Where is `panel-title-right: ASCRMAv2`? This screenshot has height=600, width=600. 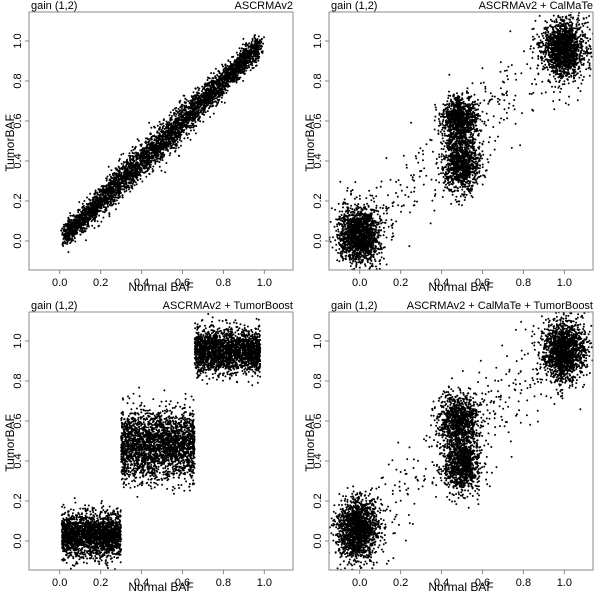 panel-title-right: ASCRMAv2 is located at coordinates (264, 6).